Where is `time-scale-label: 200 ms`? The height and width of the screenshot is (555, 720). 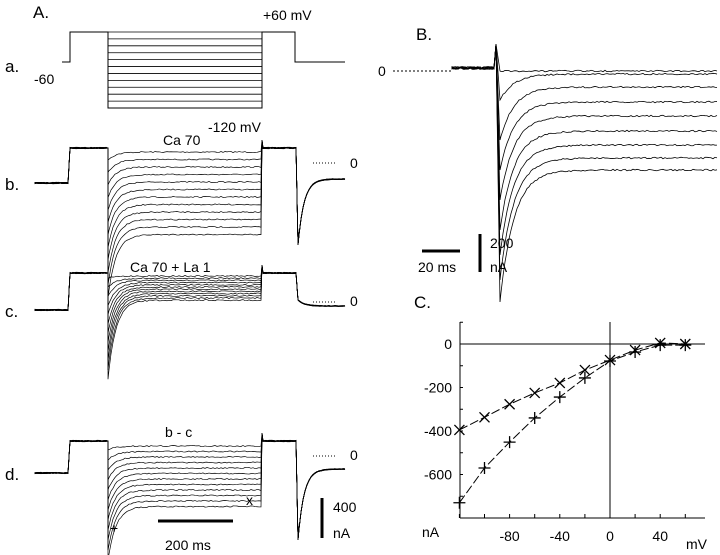
time-scale-label: 200 ms is located at coordinates (188, 545).